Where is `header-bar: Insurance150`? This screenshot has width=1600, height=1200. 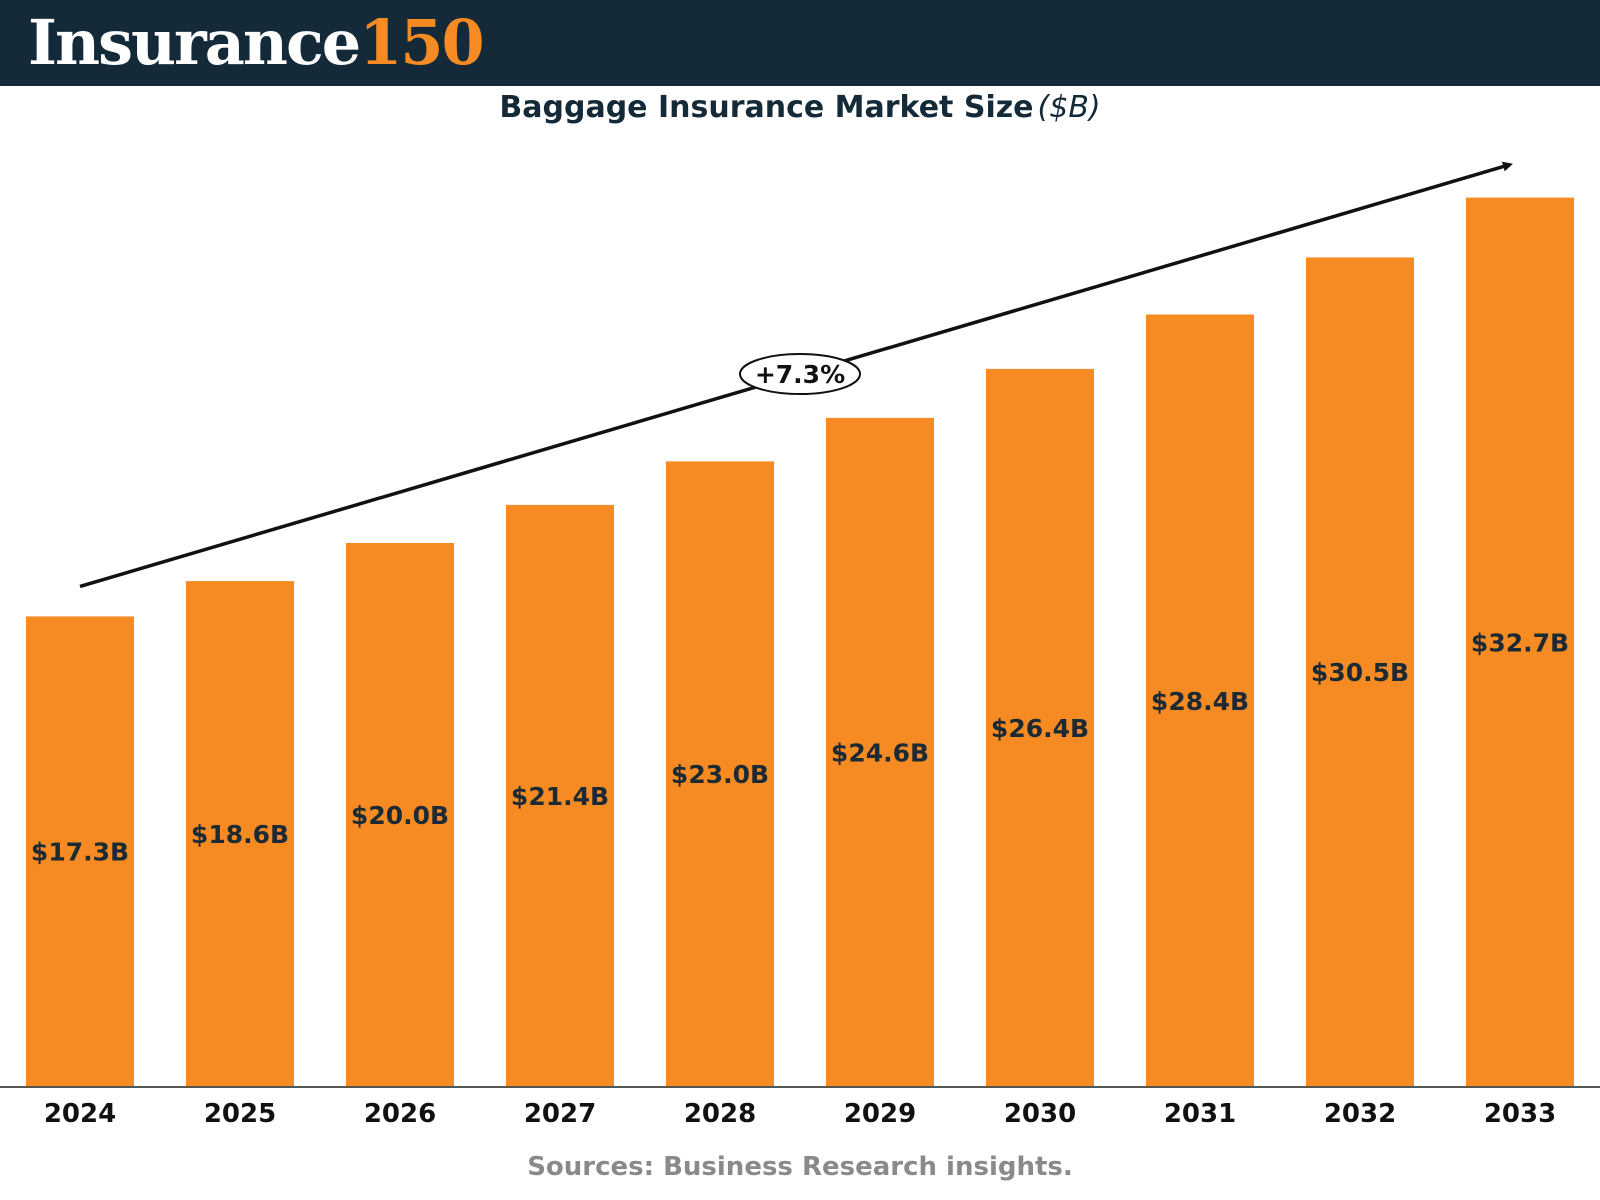
header-bar: Insurance150 is located at coordinates (800, 43).